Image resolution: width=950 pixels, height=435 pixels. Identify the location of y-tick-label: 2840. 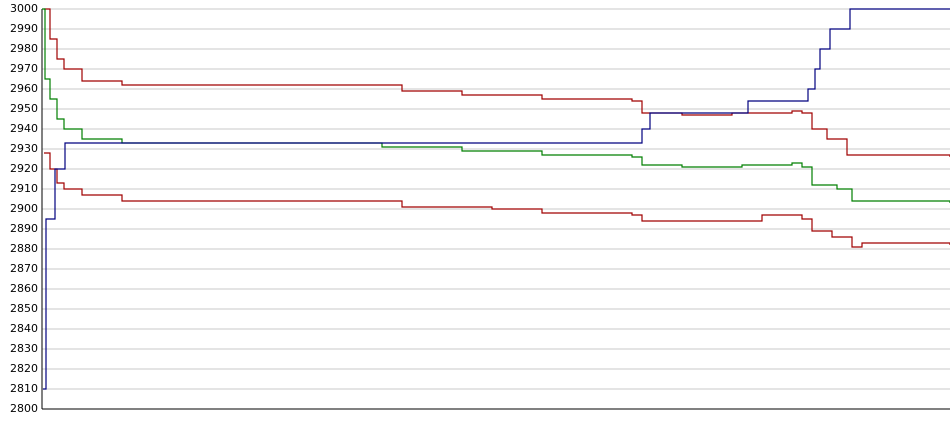
(24, 328).